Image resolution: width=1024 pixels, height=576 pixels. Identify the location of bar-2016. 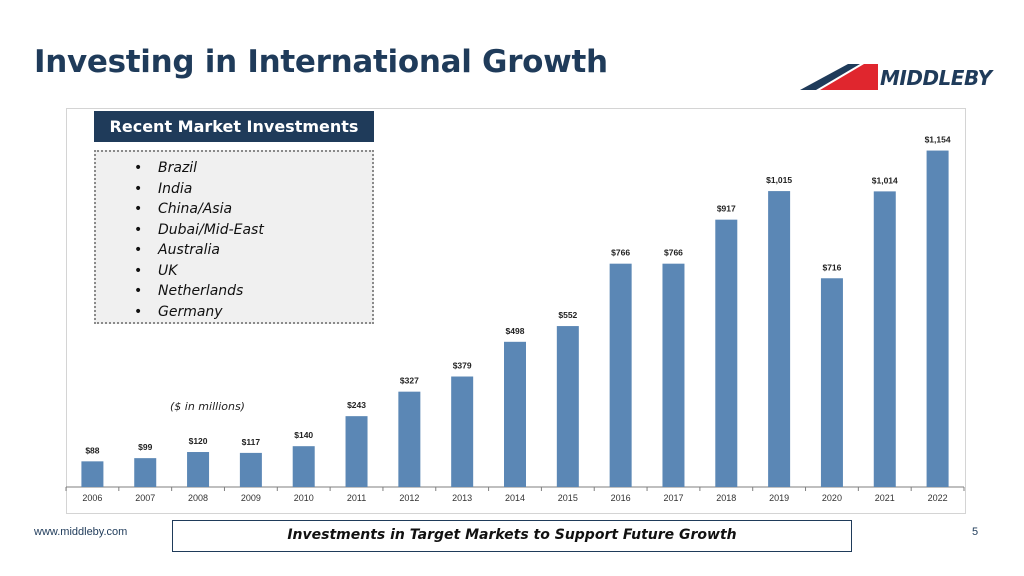
(620, 375).